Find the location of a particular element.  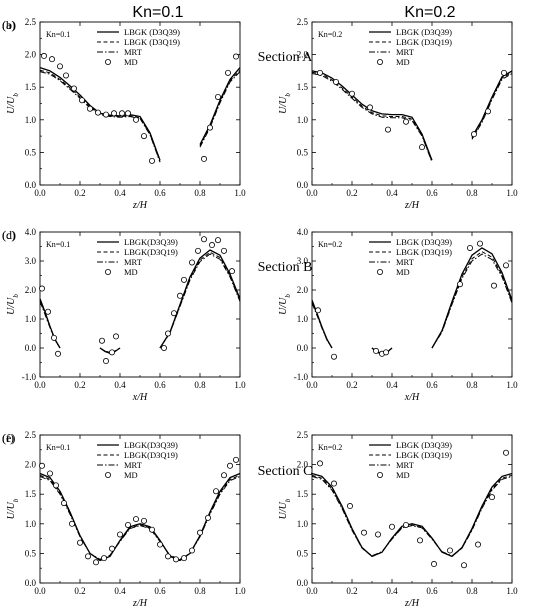

knudsen-annotation: Kn=0.2 is located at coordinates (330, 34).